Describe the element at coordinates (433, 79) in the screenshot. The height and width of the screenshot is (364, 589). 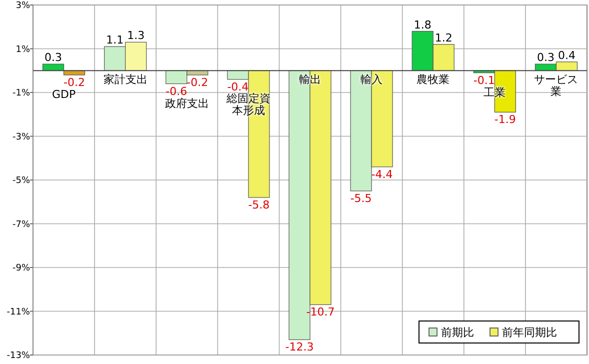
I see `x-tick-label: 農牧業` at that location.